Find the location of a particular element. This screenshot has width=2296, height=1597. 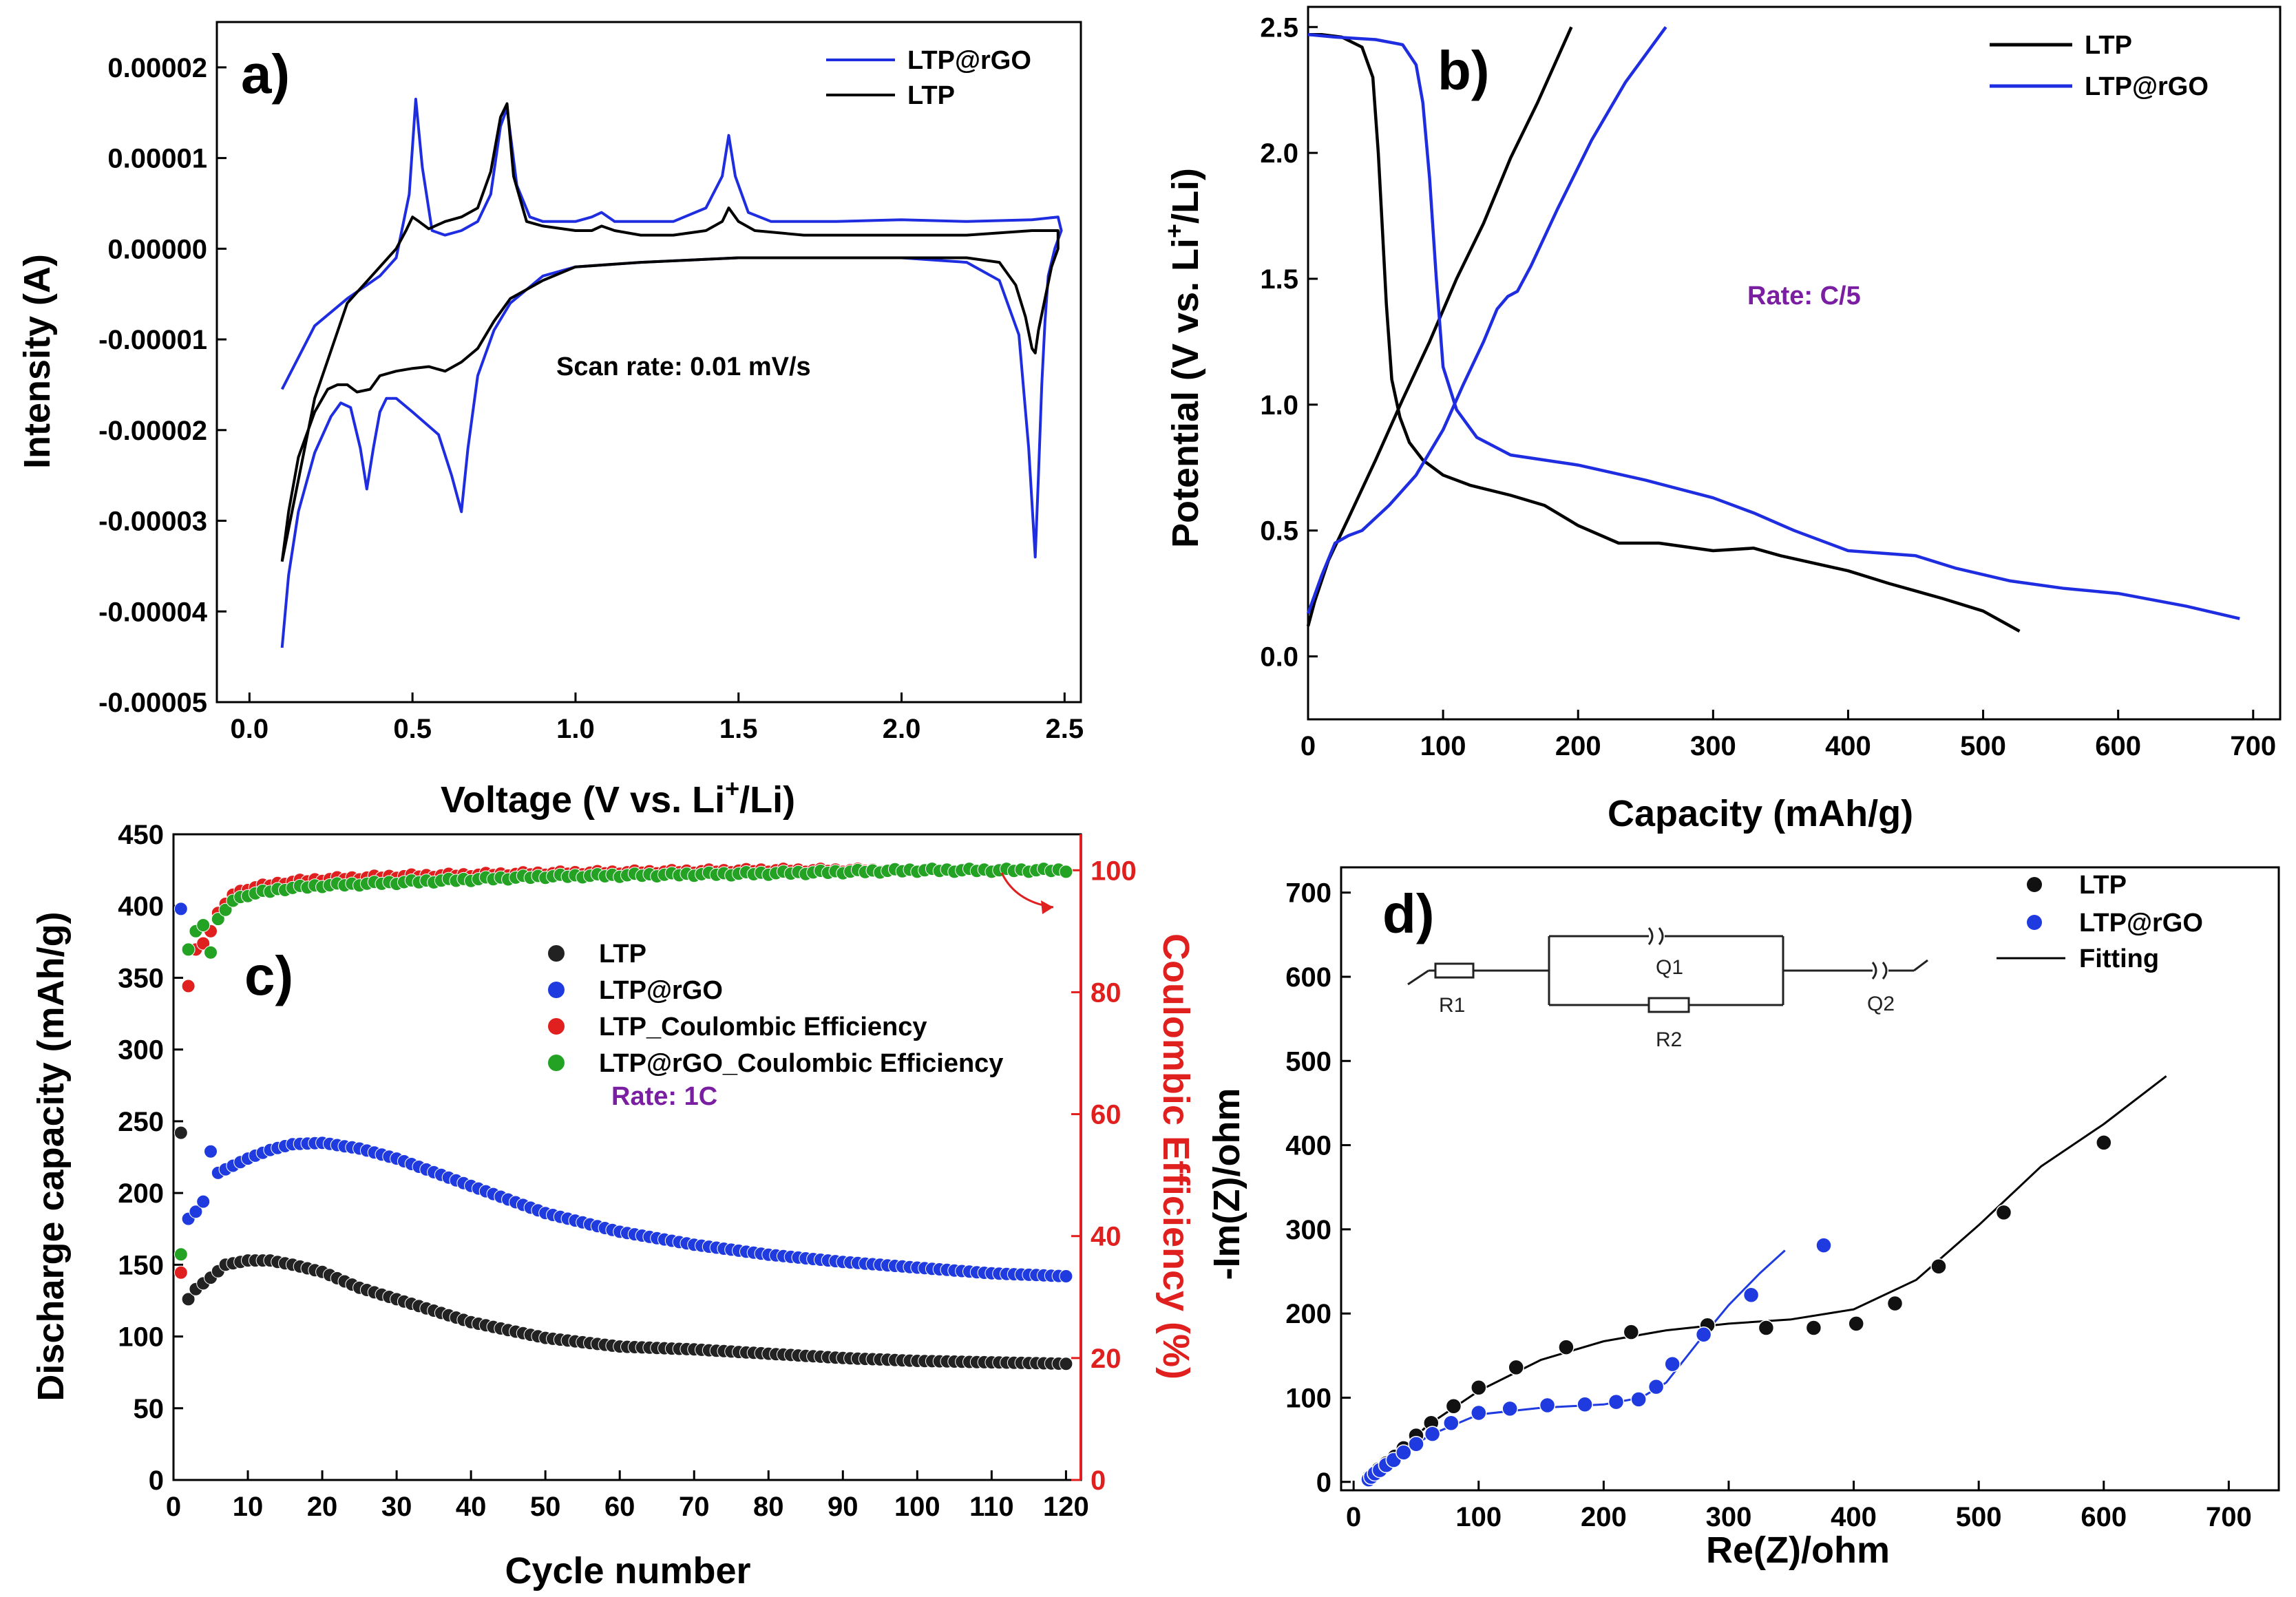

c-legend-ltp-ce: LTP_Coulombic Efficiency is located at coordinates (763, 1027).